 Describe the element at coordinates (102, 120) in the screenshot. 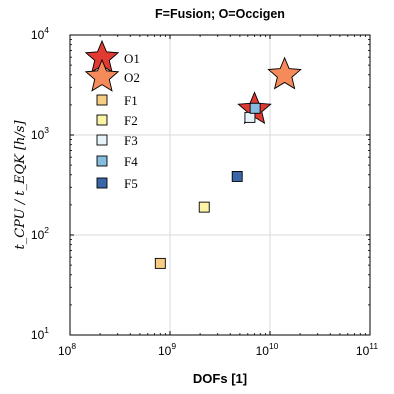

I see `legend-marker-f2` at that location.